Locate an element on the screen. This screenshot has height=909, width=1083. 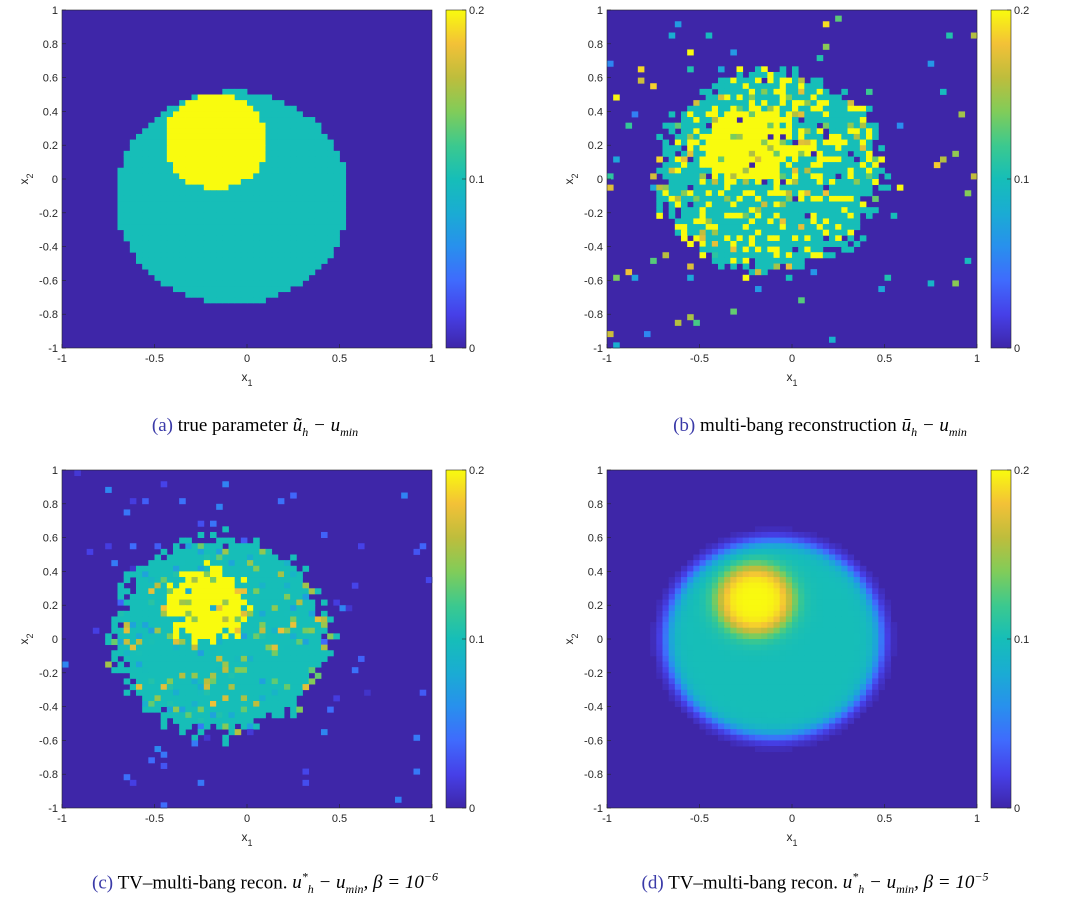
caption-tag: (d) is located at coordinates (652, 883).